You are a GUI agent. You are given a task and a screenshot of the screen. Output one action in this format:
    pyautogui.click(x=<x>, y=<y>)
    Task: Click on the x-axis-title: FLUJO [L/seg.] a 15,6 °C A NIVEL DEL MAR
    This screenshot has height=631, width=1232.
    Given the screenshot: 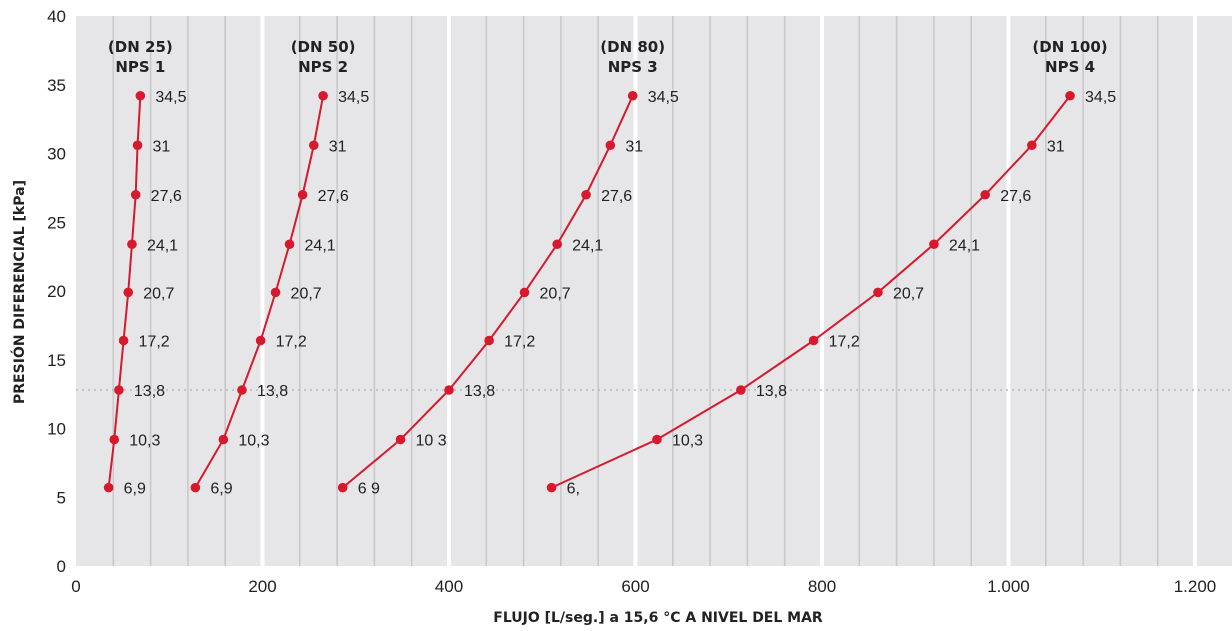 What is the action you would take?
    pyautogui.click(x=658, y=618)
    